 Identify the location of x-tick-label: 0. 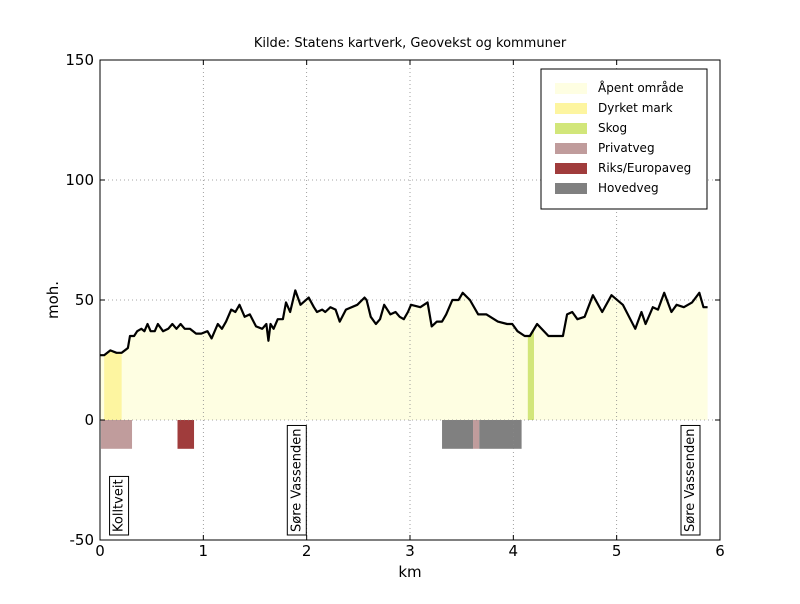
(100, 551).